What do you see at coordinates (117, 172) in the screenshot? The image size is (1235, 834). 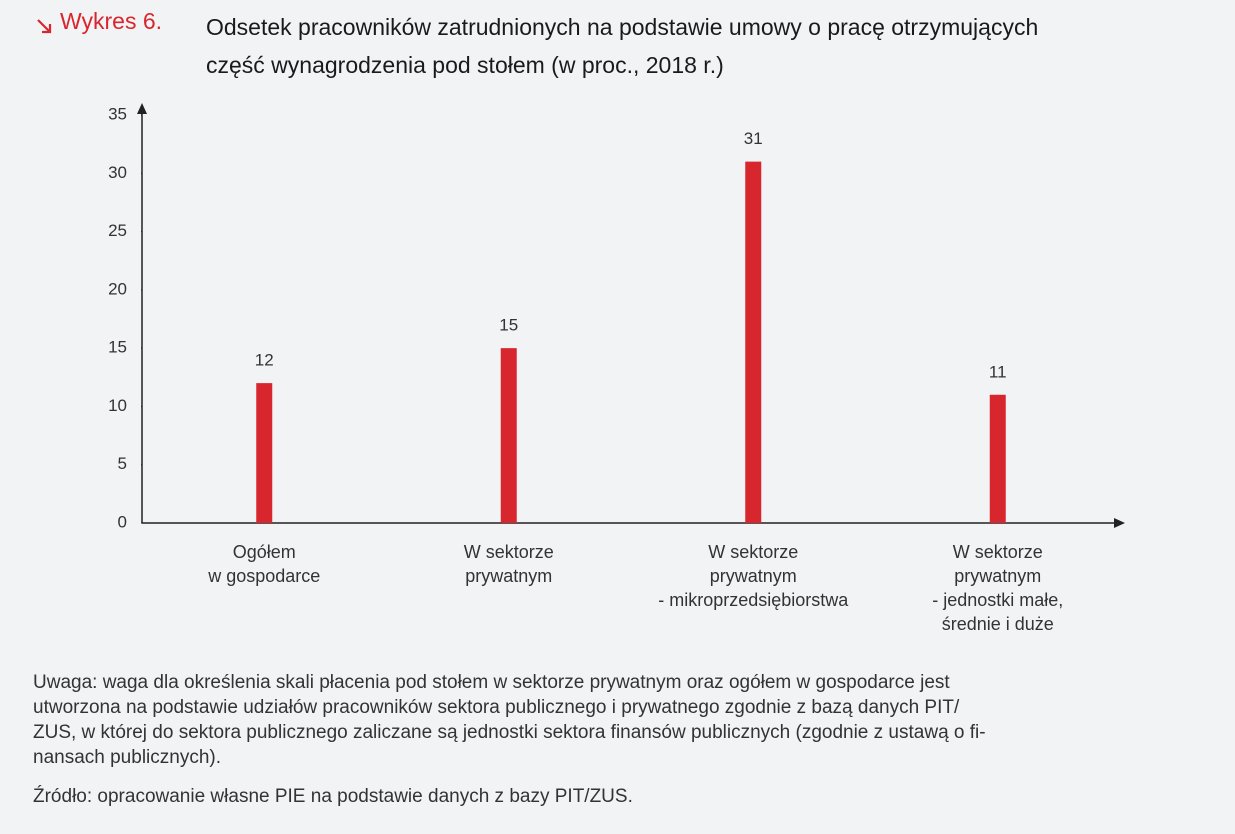 I see `y-tick-label: 30` at bounding box center [117, 172].